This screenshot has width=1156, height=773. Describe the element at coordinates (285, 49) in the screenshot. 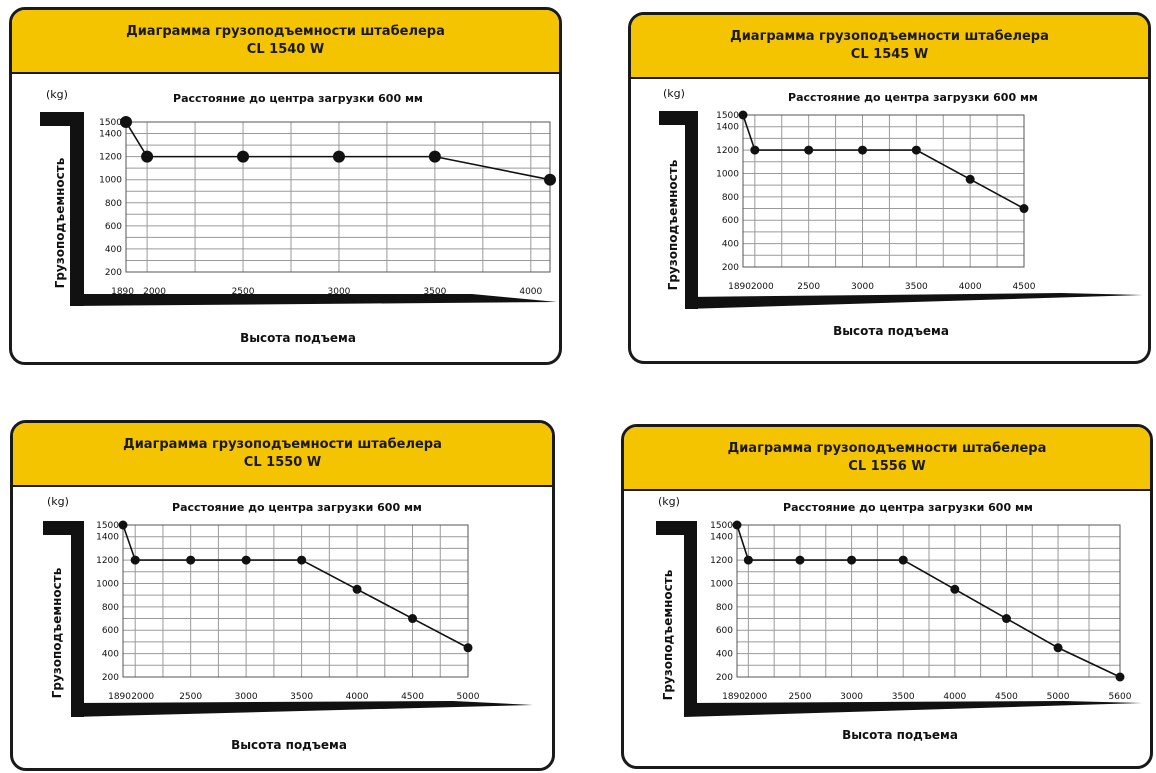

I see `chart-model: CL 1540 W` at that location.